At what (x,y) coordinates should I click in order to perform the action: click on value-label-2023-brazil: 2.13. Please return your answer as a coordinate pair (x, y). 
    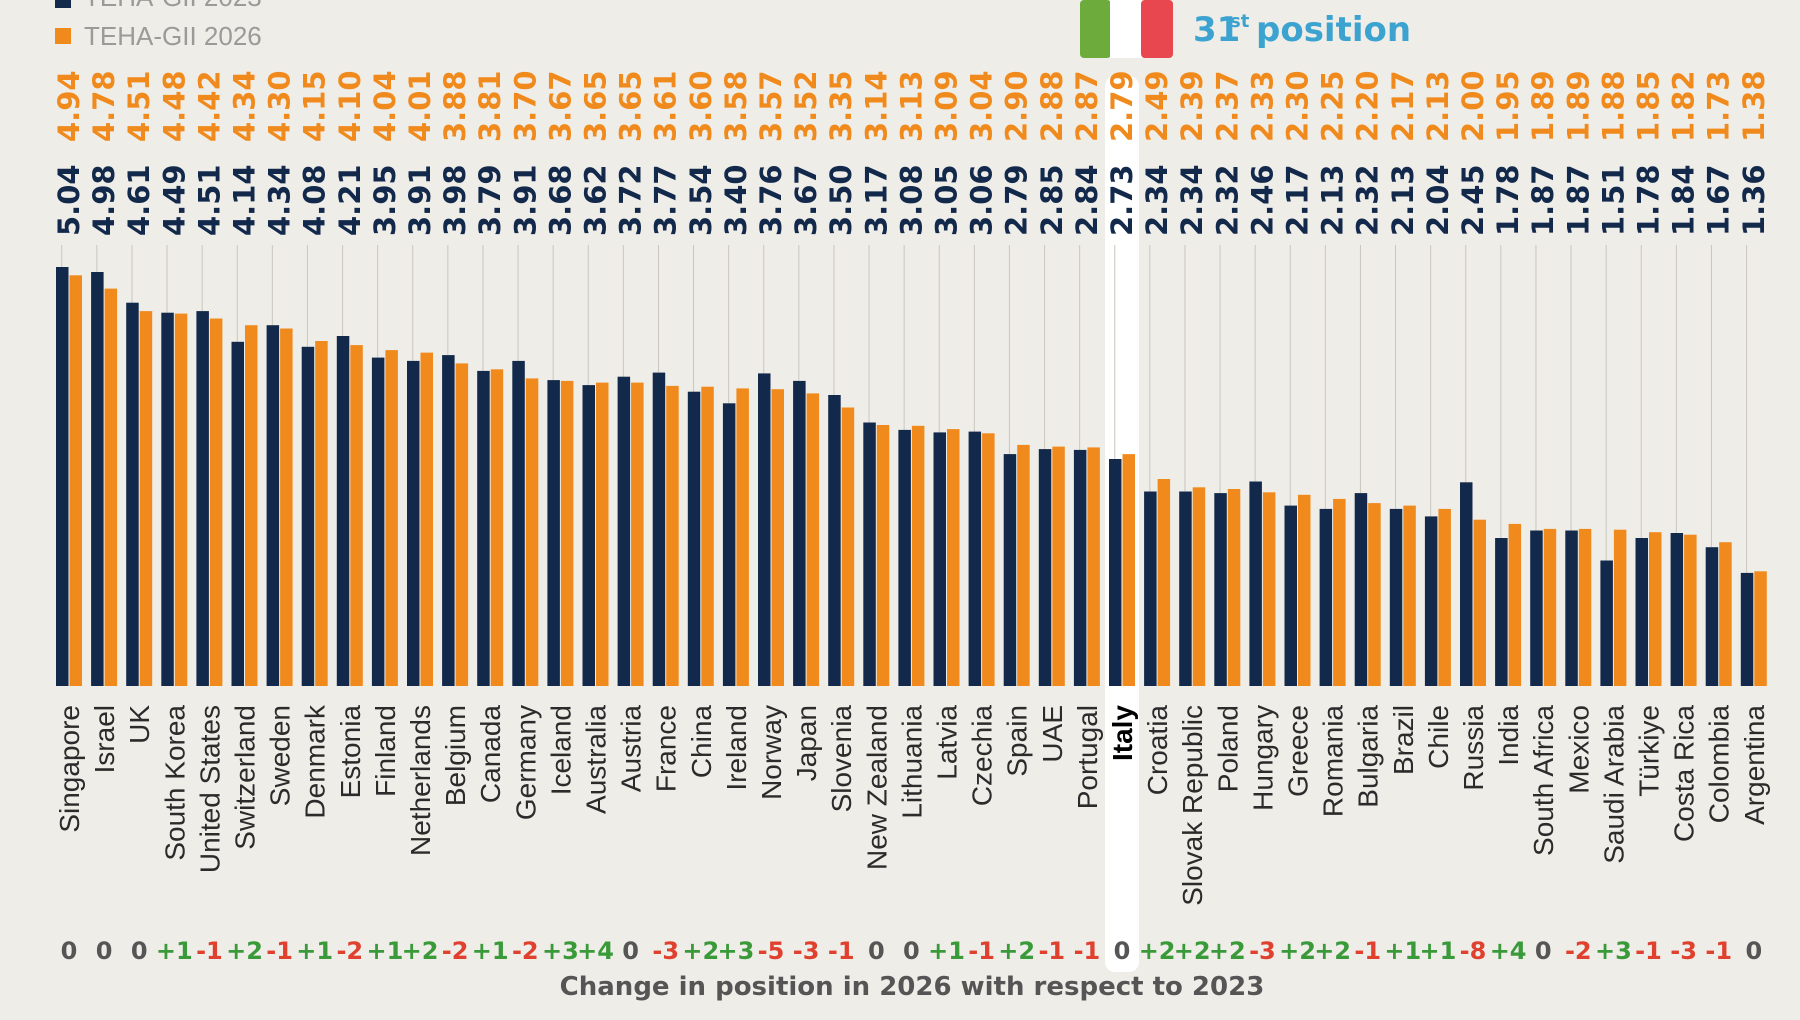
    Looking at the image, I should click on (1403, 200).